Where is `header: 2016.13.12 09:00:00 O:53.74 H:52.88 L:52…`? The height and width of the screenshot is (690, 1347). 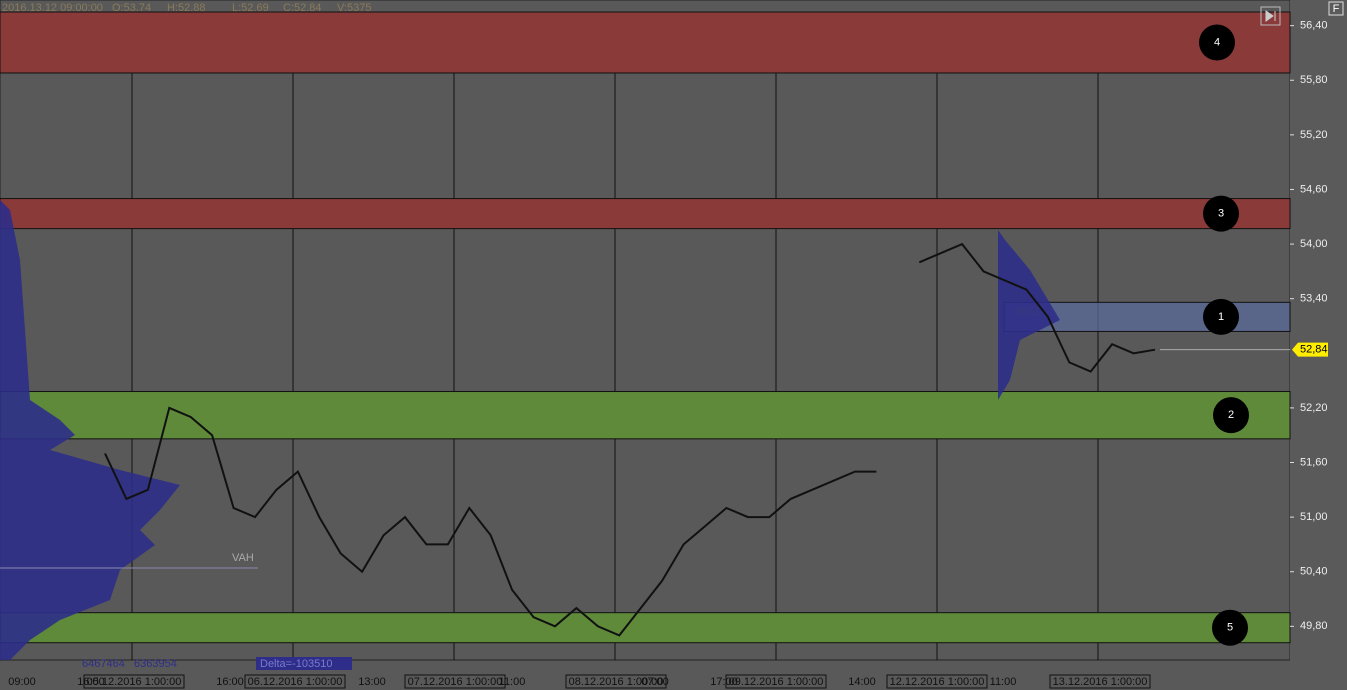 header: 2016.13.12 09:00:00 O:53.74 H:52.88 L:52… is located at coordinates (186, 8).